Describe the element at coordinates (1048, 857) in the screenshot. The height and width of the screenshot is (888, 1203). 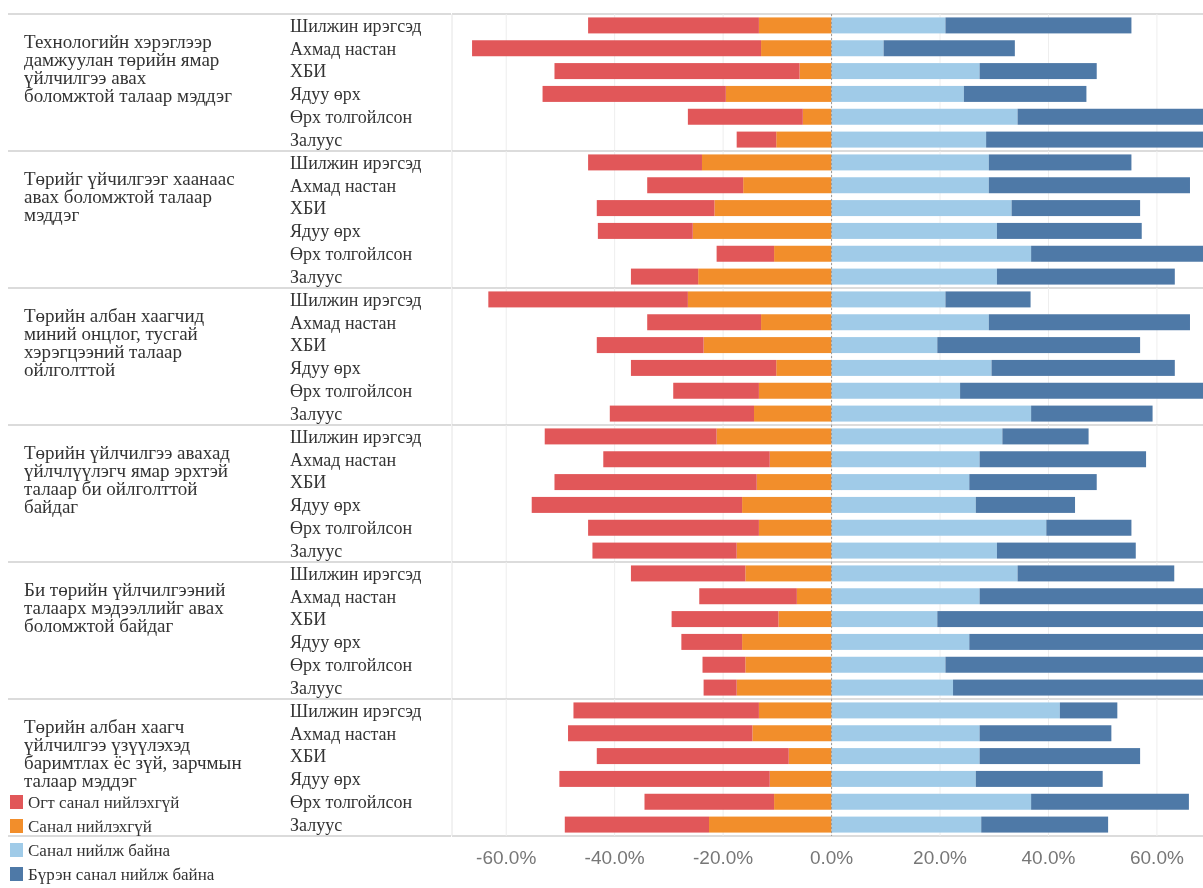
I see `x-tick-label: 40.0%` at that location.